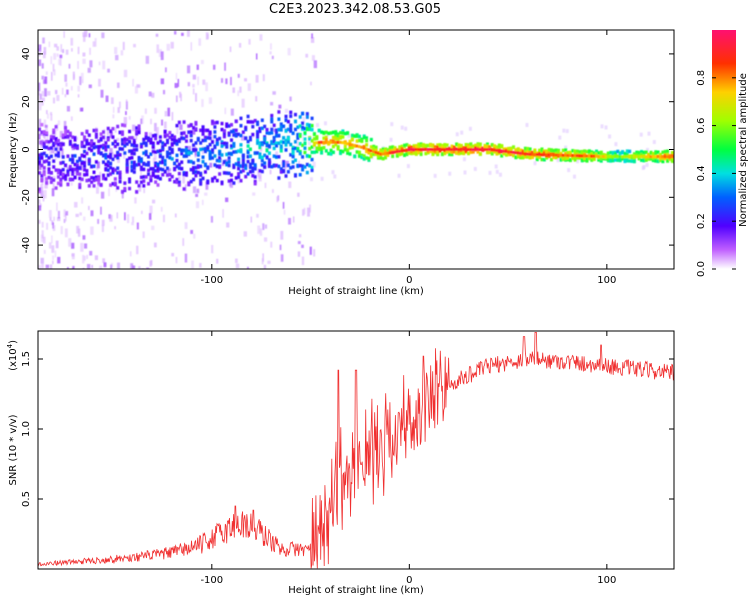 This screenshot has height=600, width=750. What do you see at coordinates (701, 78) in the screenshot?
I see `colorbar-tick-label: 0.8` at bounding box center [701, 78].